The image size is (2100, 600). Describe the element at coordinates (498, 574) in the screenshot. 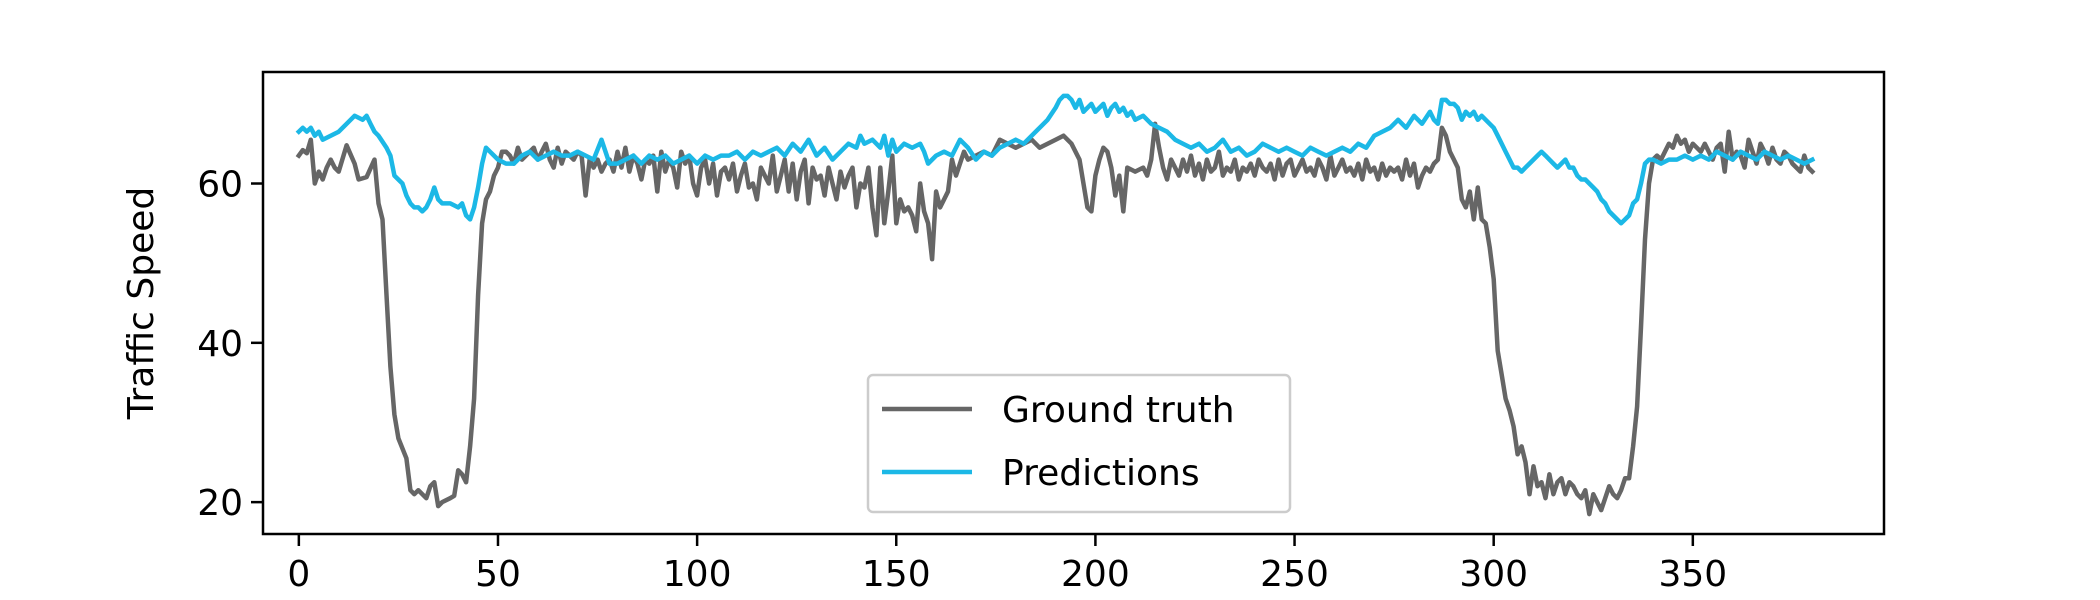

I see `x-tick-label: 50` at that location.